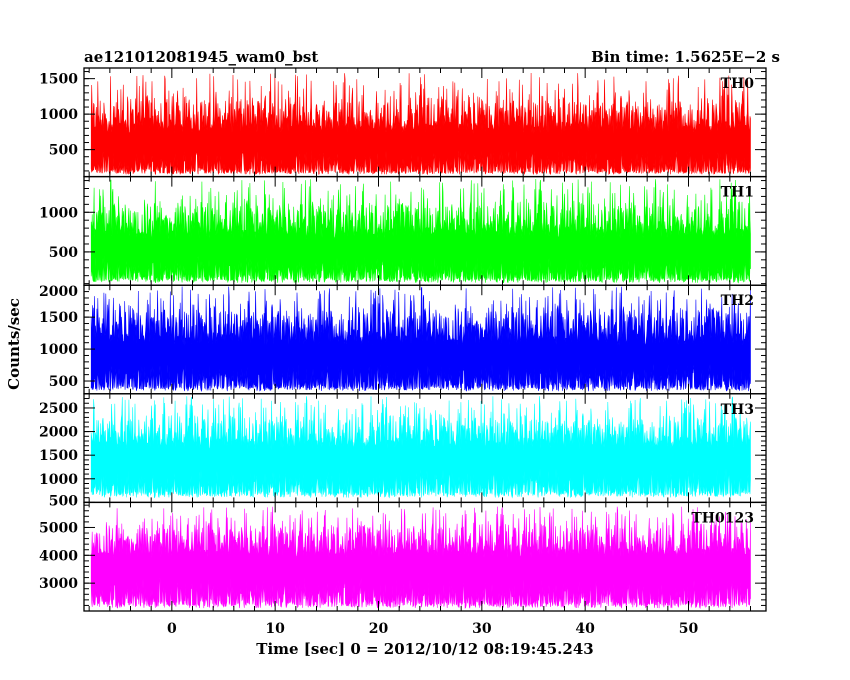 This screenshot has height=680, width=850. I want to click on y-tick-label: 3000, so click(58, 584).